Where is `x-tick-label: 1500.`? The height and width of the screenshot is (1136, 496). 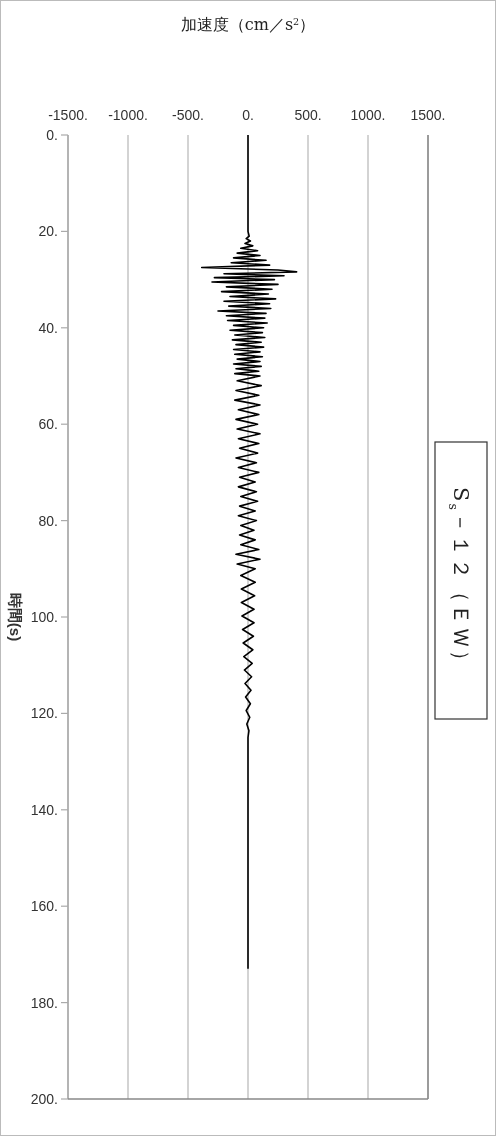 x-tick-label: 1500. is located at coordinates (428, 115).